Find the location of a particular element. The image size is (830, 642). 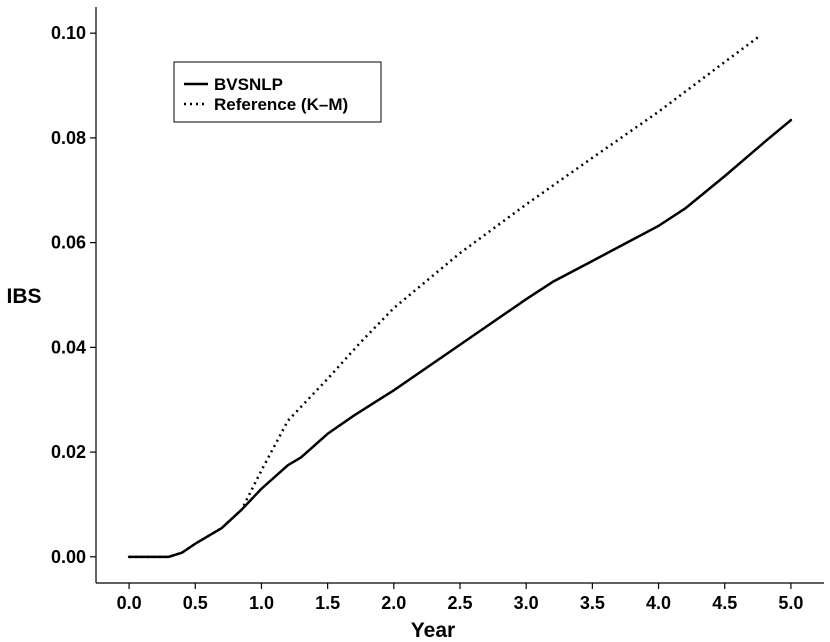

legend: BVSNLP Reference (K–M) is located at coordinates (277, 92).